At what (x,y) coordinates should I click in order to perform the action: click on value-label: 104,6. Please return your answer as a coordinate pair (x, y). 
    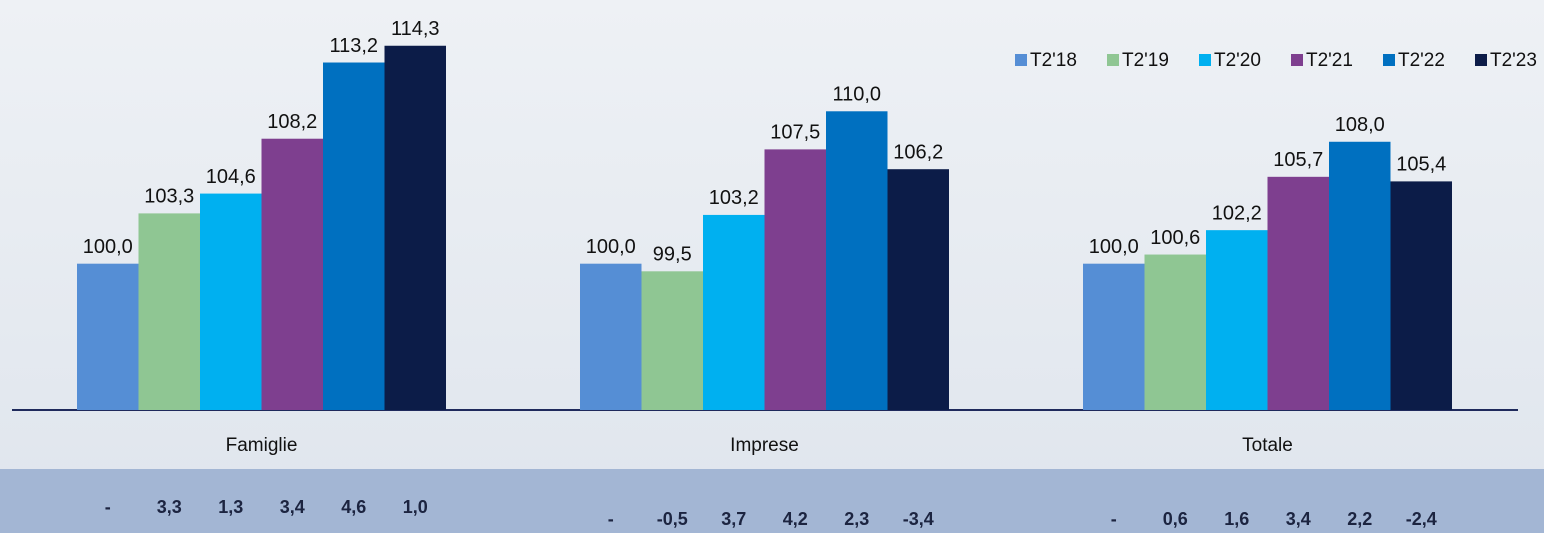
    Looking at the image, I should click on (231, 177).